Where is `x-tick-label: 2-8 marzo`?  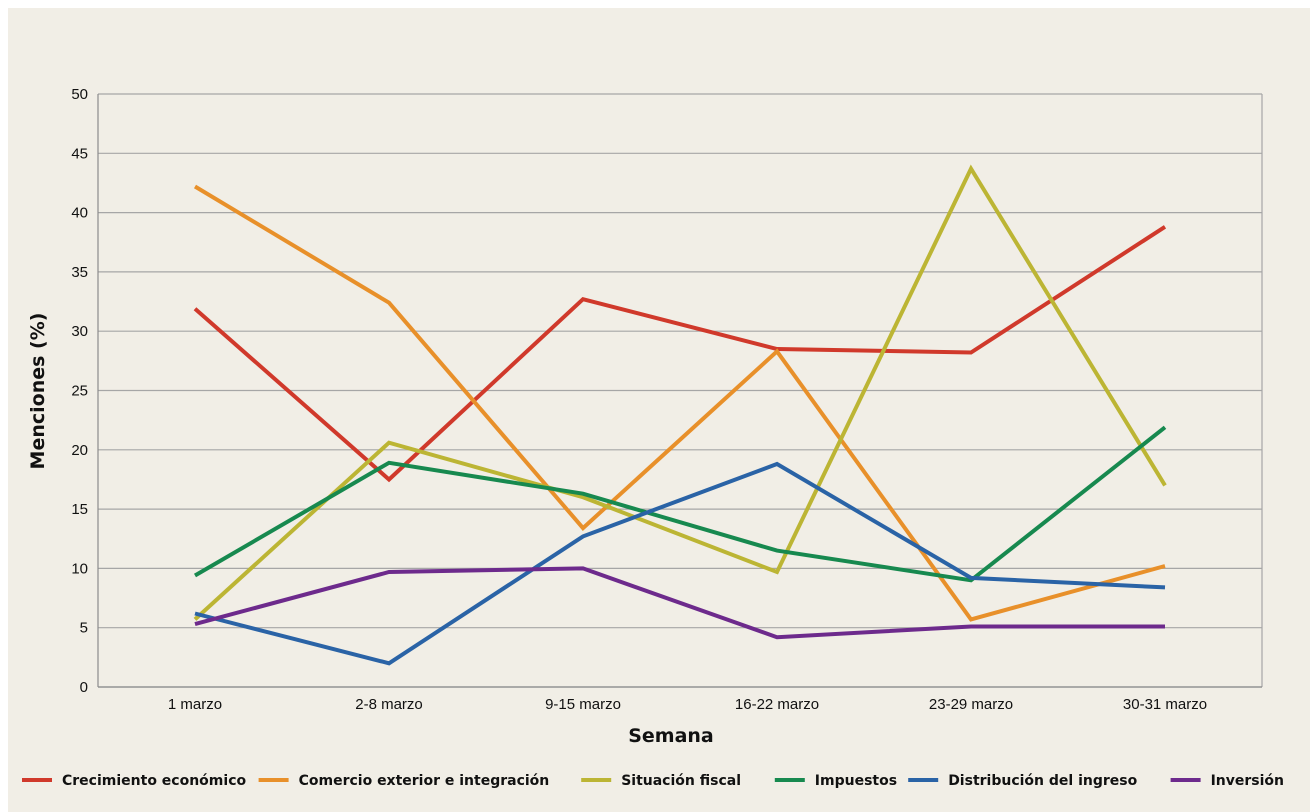
x-tick-label: 2-8 marzo is located at coordinates (389, 704).